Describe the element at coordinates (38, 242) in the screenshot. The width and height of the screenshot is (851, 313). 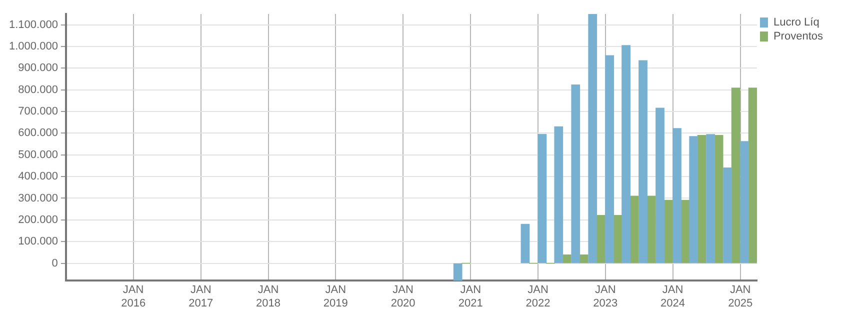
I see `y-tick-label: 100.000` at that location.